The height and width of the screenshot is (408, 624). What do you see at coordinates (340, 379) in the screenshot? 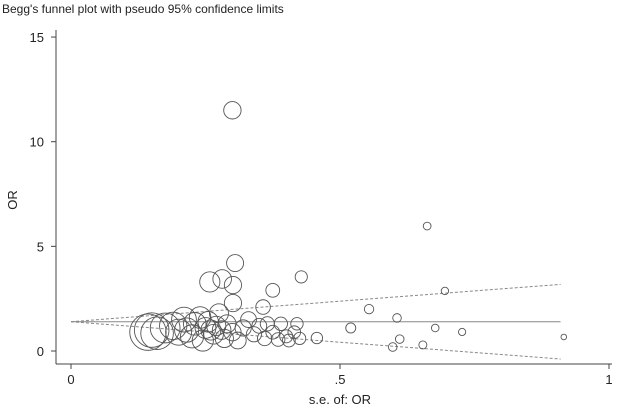
I see `x-tick-label: .5` at bounding box center [340, 379].